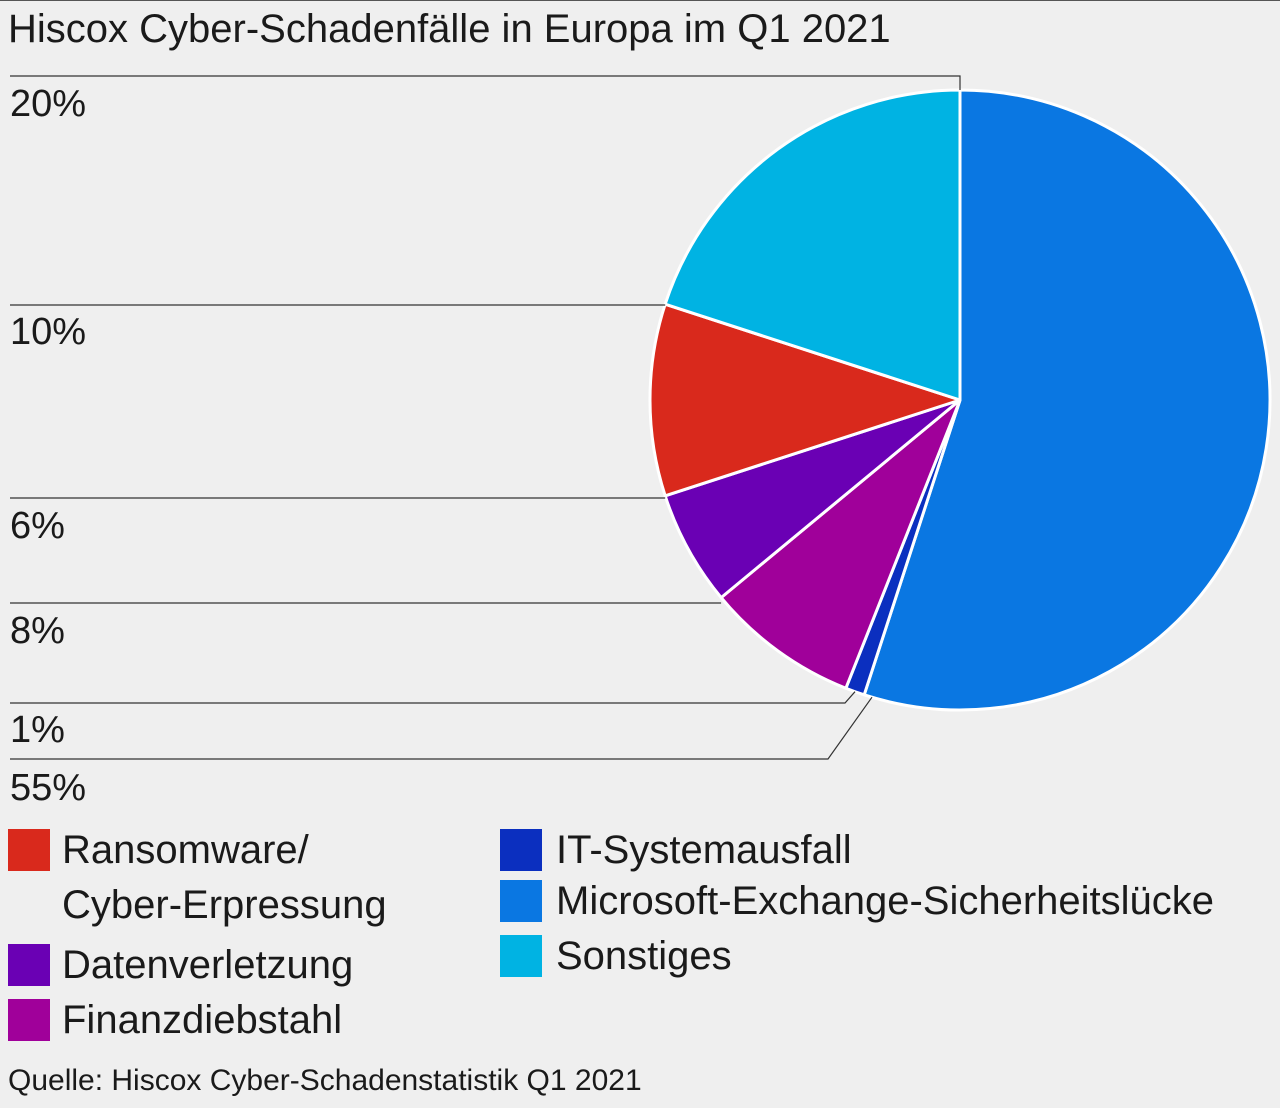 The height and width of the screenshot is (1108, 1280). I want to click on data-label-microsoft-exchange-sicherheitsl-cke: 55%, so click(48, 788).